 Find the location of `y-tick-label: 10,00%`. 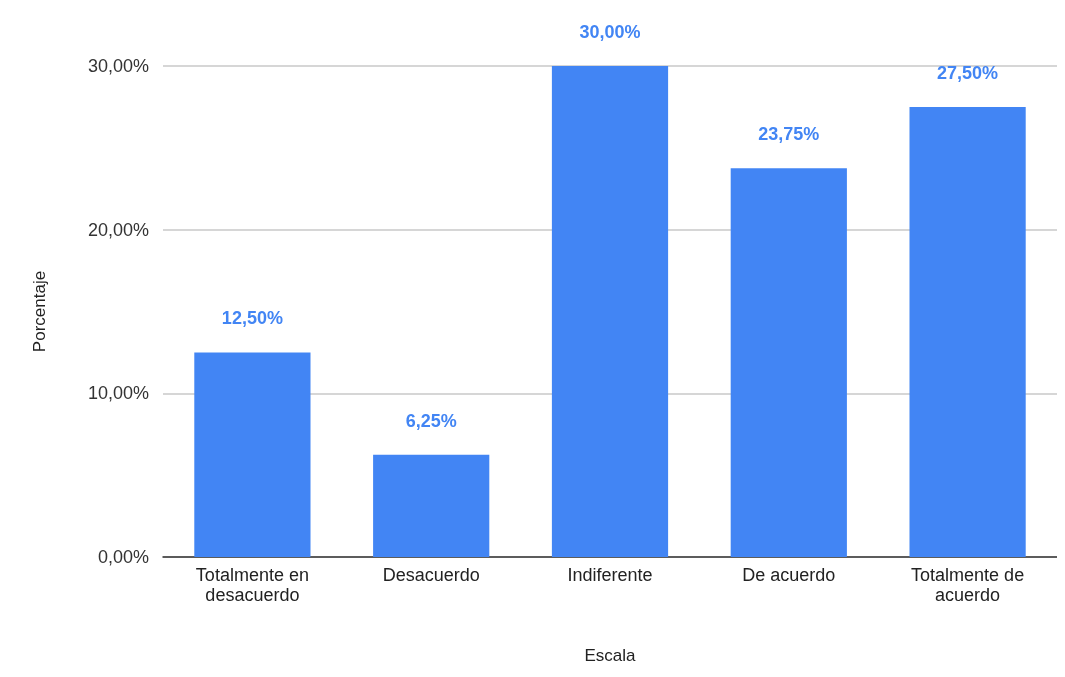

y-tick-label: 10,00% is located at coordinates (118, 393).